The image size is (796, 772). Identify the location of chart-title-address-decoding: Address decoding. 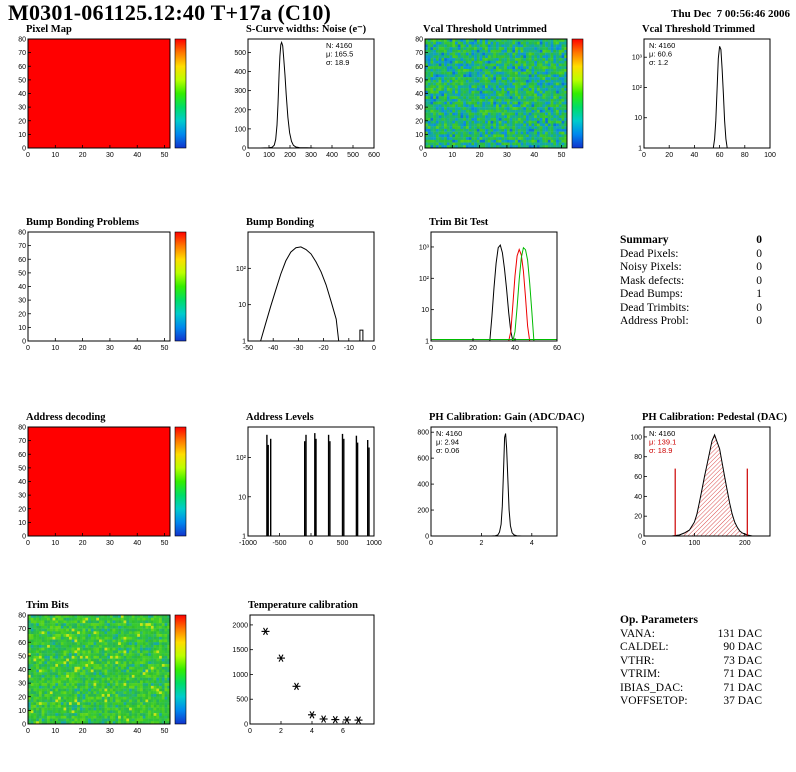
(66, 417).